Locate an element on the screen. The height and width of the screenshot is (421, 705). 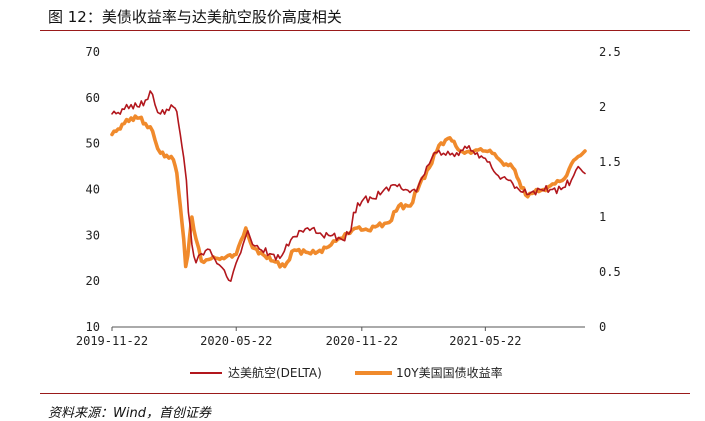
y-right-tick-label: 2.5 is located at coordinates (610, 52).